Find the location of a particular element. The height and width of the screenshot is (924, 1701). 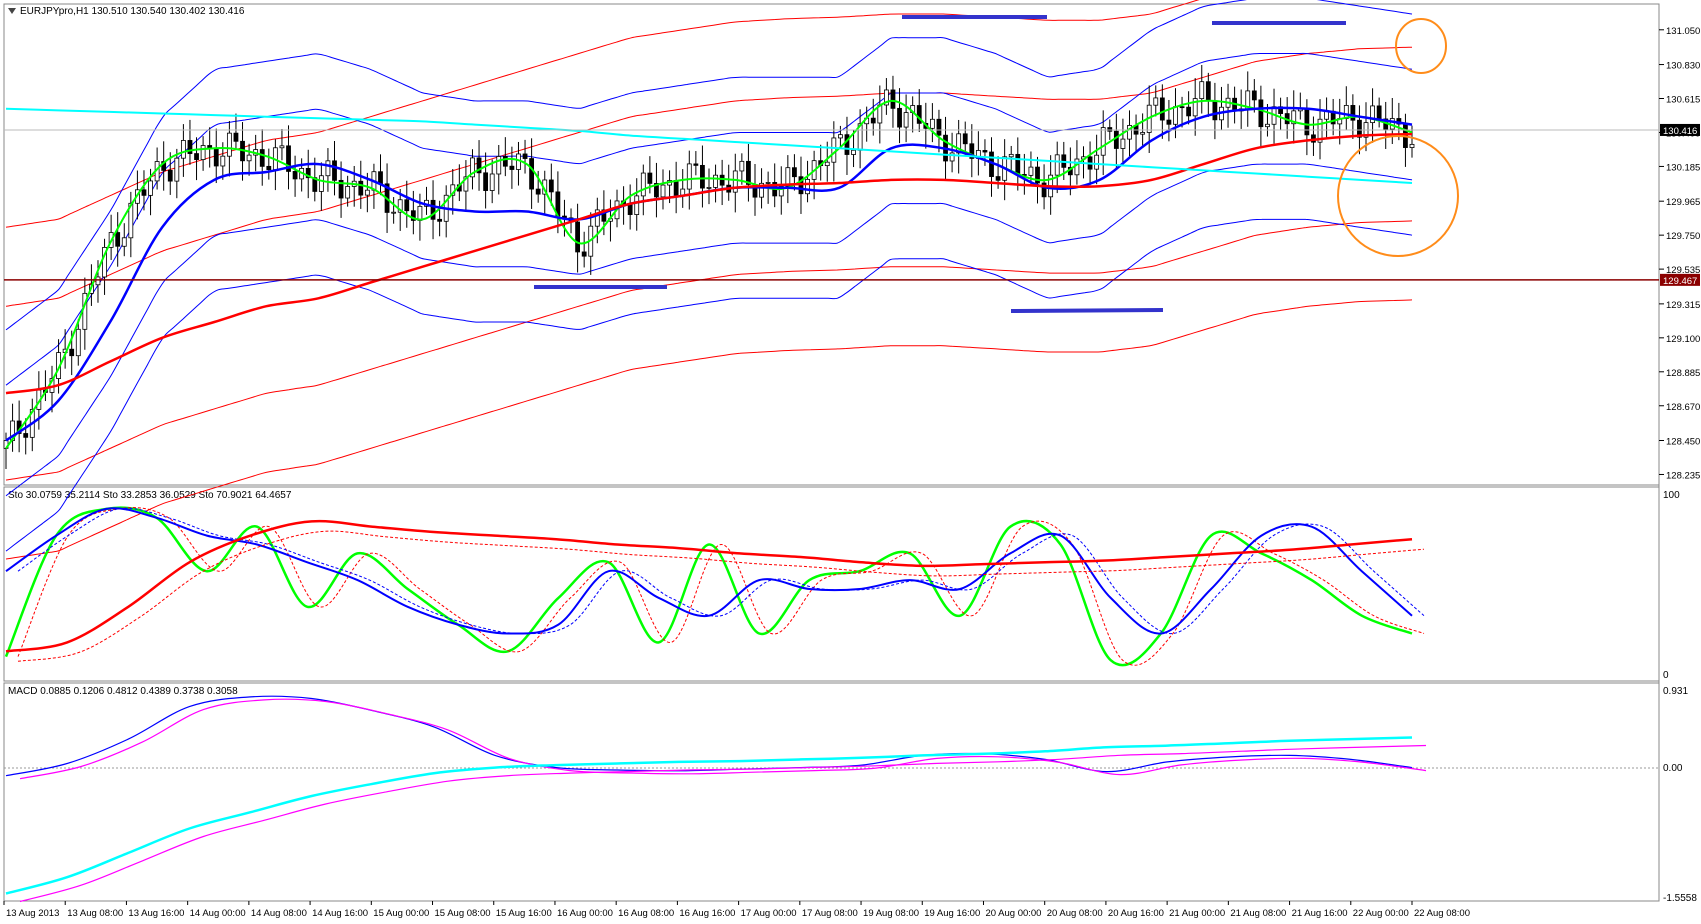

highlight-circle-large is located at coordinates (1398, 196).